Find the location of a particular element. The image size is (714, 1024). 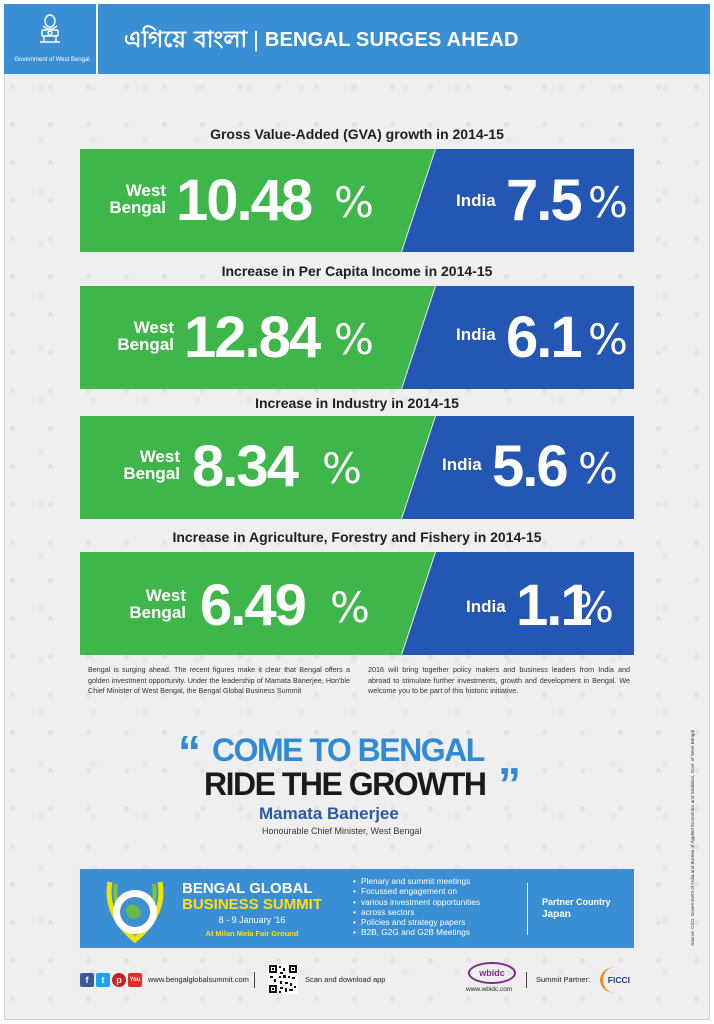

wbidc-logo: wbidc is located at coordinates (492, 973).